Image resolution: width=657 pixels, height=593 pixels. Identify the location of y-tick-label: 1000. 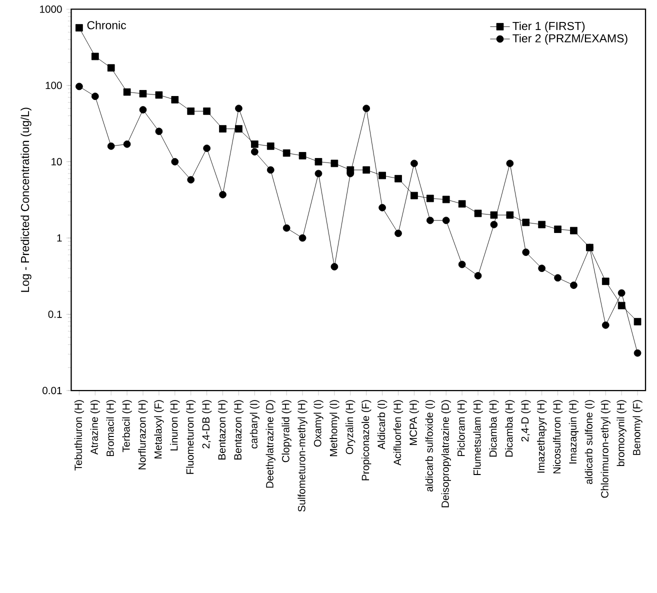
(51, 10).